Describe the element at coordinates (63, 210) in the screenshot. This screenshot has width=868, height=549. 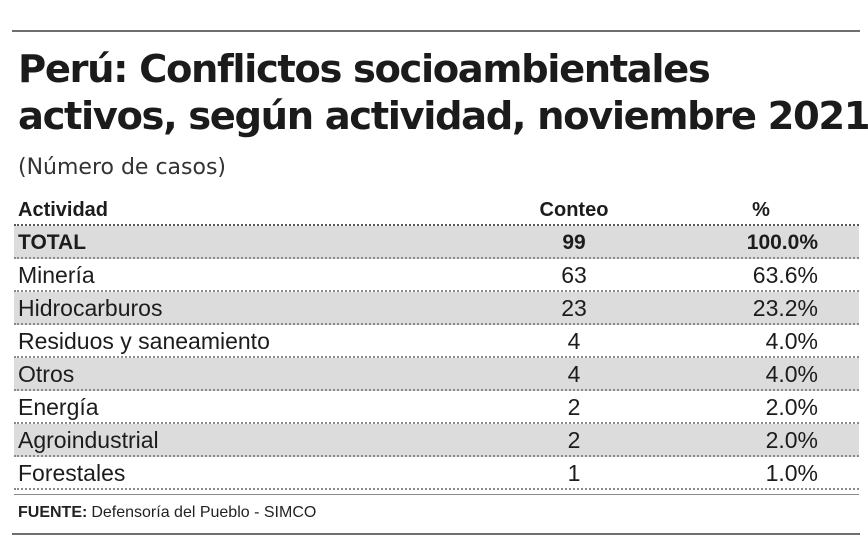
I see `column-header-actividad: Actividad` at that location.